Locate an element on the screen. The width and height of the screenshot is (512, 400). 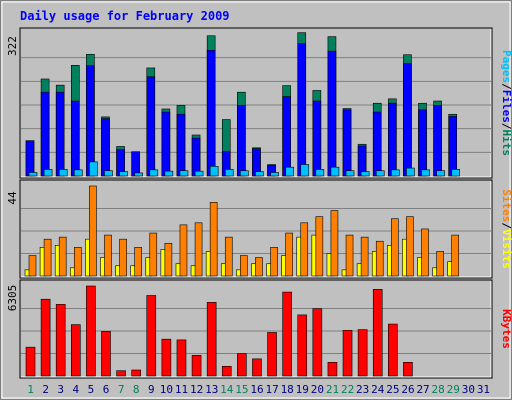
x-tick-label: 27 is located at coordinates (422, 389).